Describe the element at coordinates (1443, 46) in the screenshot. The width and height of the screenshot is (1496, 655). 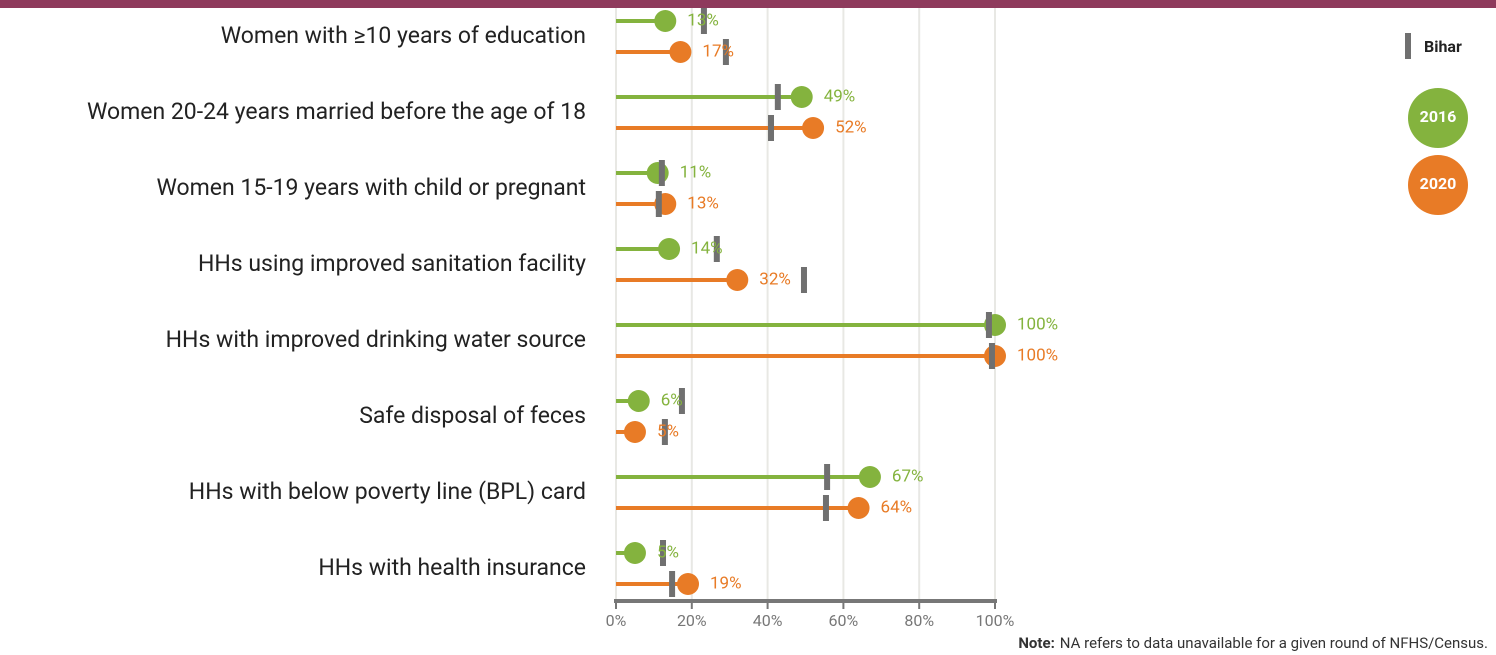
I see `legend-reference-label: Bihar` at that location.